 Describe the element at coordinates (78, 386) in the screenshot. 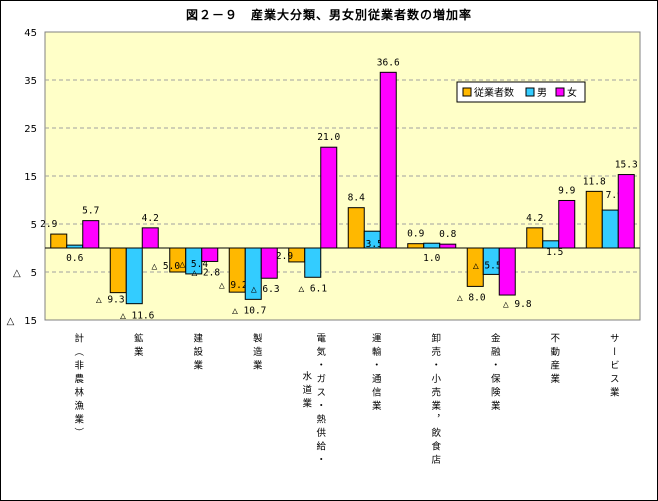

I see `category-label: 計（非農林漁業）` at that location.